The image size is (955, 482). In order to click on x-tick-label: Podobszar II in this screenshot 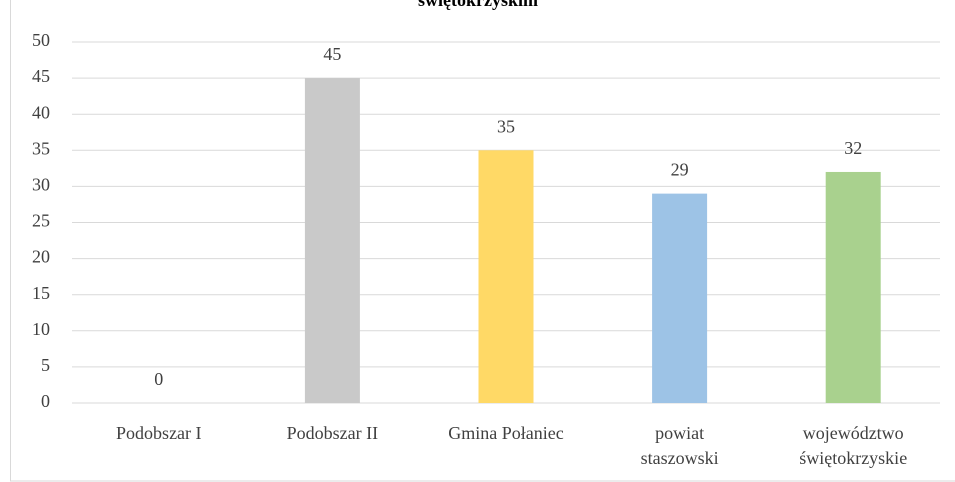, I will do `click(332, 433)`.